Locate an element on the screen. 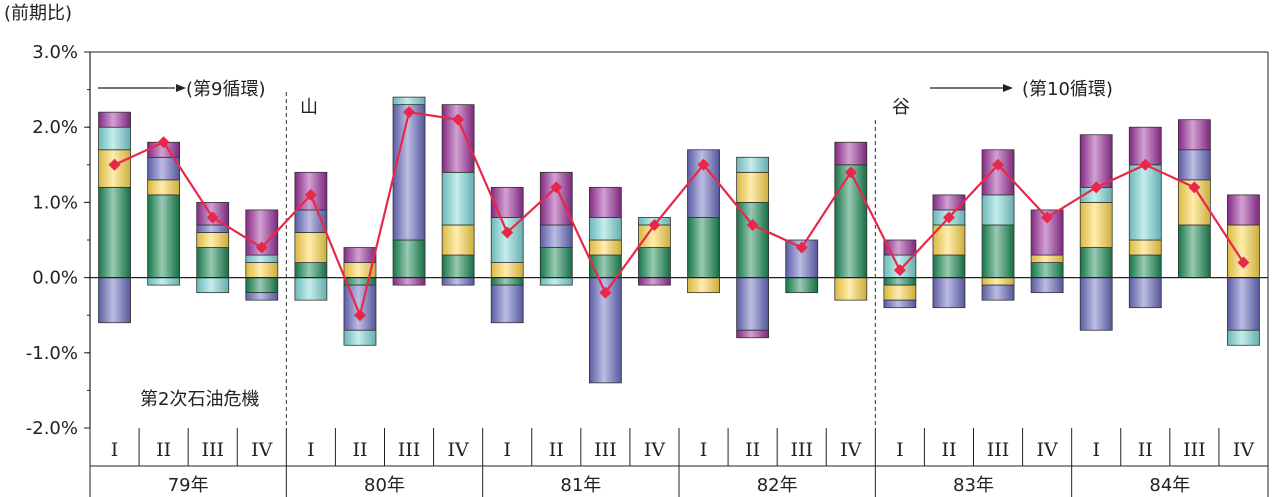  cycle10-arrowhead is located at coordinates (1008, 88).